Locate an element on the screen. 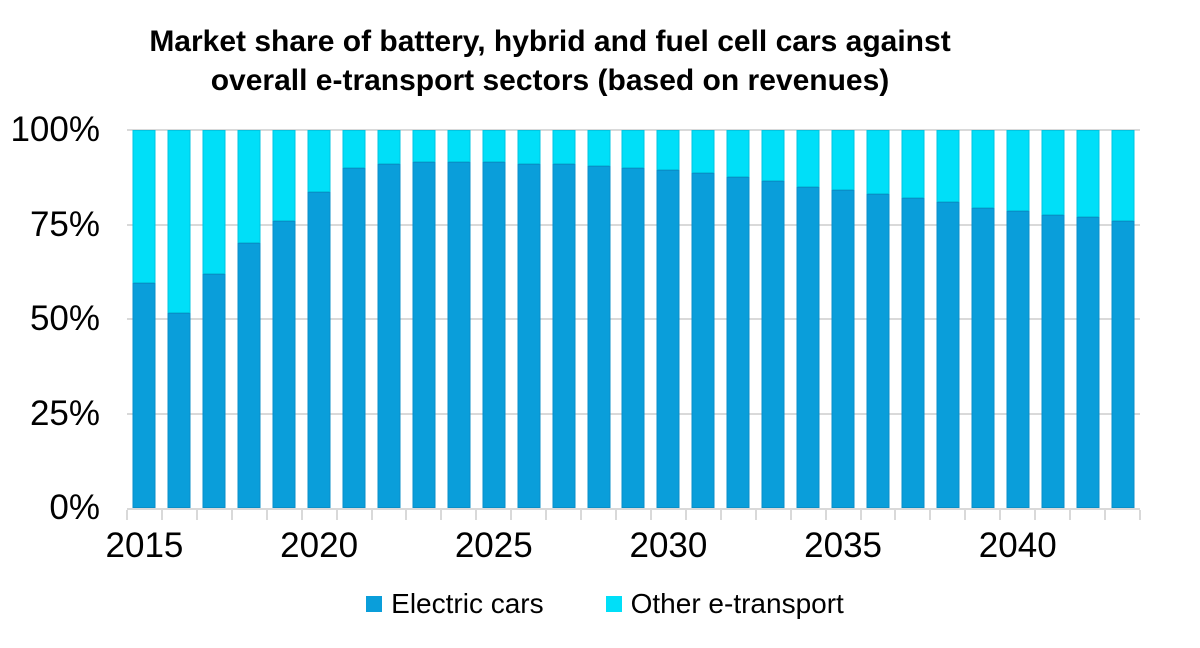 The height and width of the screenshot is (648, 1200). bar-2034-other-e-transport is located at coordinates (808, 158).